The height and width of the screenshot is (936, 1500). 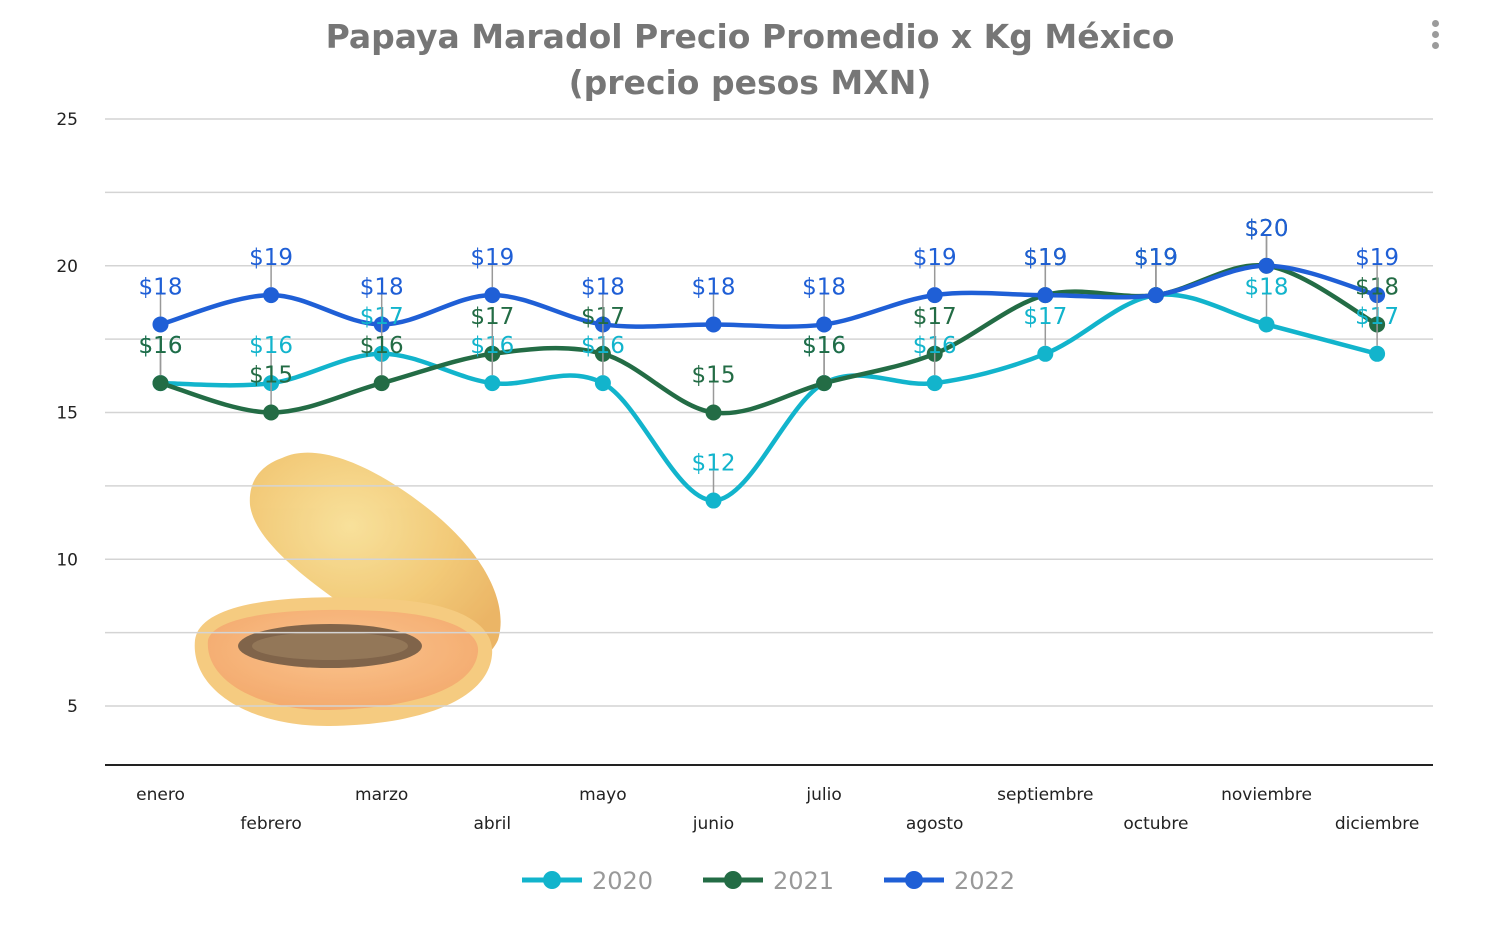 I want to click on x-tick-label: abril, so click(x=492, y=824).